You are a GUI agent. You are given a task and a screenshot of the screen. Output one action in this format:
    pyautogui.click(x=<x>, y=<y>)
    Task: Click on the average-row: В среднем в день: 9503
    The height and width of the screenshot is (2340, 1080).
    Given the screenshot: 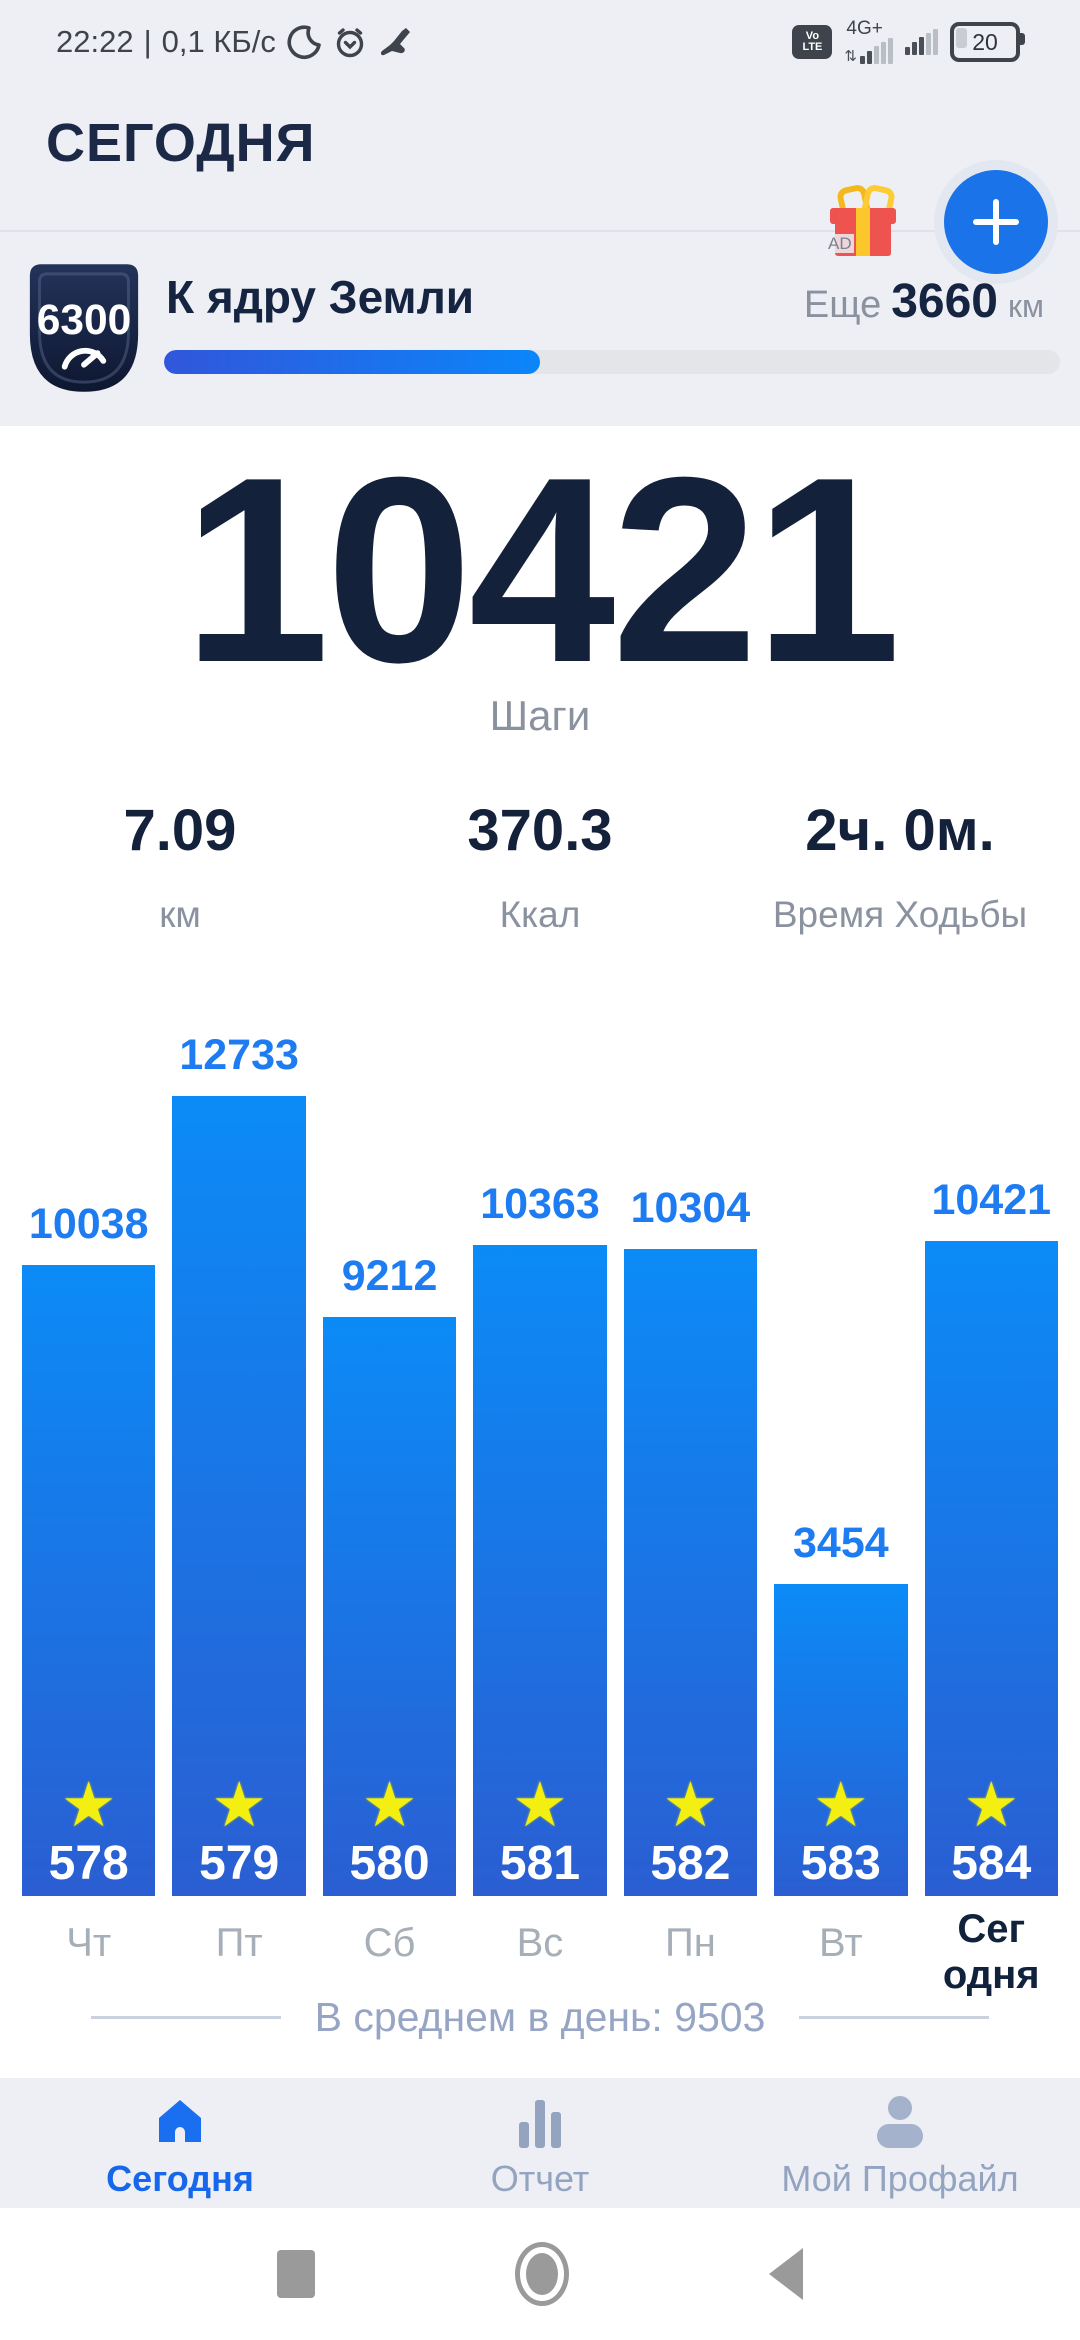 What is the action you would take?
    pyautogui.click(x=540, y=2017)
    